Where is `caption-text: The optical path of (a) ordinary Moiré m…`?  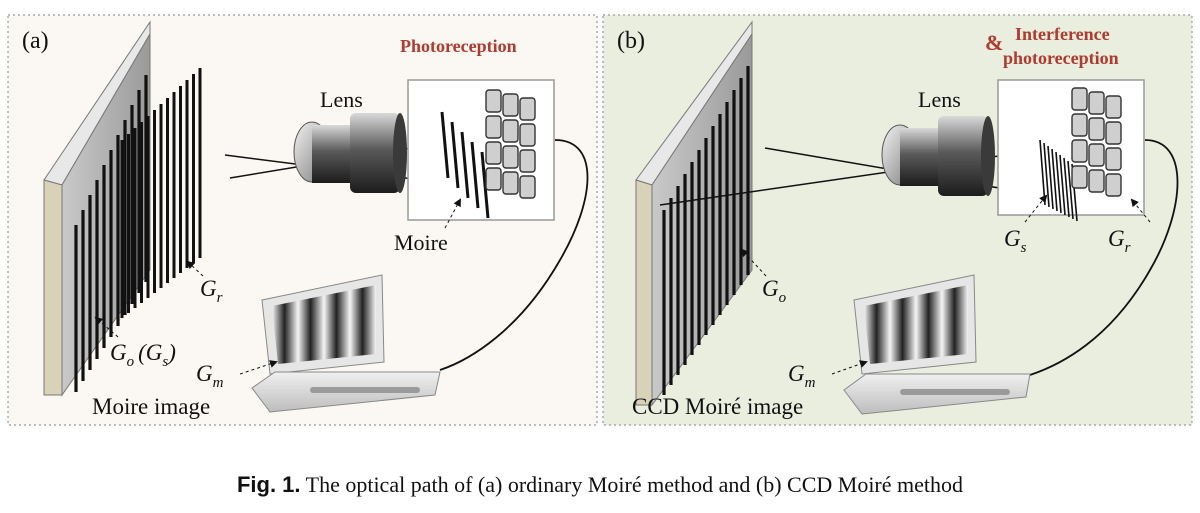
caption-text: The optical path of (a) ordinary Moiré m… is located at coordinates (632, 484).